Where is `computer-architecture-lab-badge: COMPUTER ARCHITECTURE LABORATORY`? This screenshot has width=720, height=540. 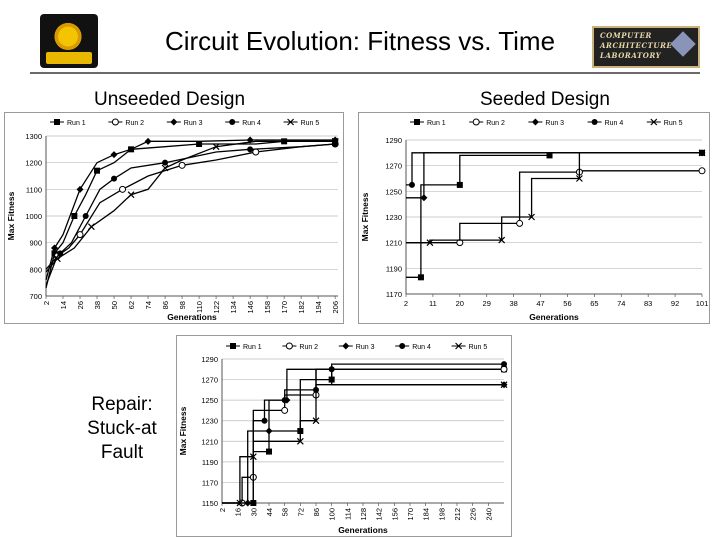
computer-architecture-lab-badge: COMPUTER ARCHITECTURE LABORATORY is located at coordinates (646, 47).